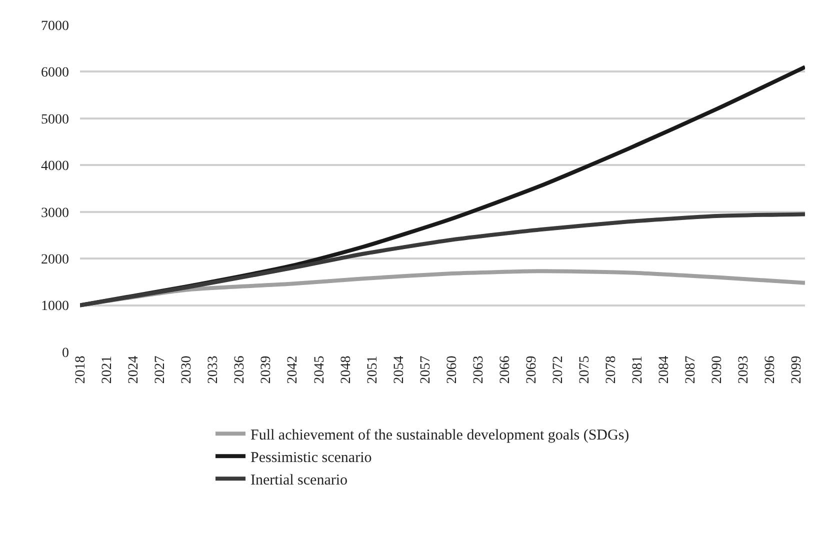 This screenshot has height=537, width=823. Describe the element at coordinates (311, 458) in the screenshot. I see `legend-label: Pessimistic scenario` at that location.